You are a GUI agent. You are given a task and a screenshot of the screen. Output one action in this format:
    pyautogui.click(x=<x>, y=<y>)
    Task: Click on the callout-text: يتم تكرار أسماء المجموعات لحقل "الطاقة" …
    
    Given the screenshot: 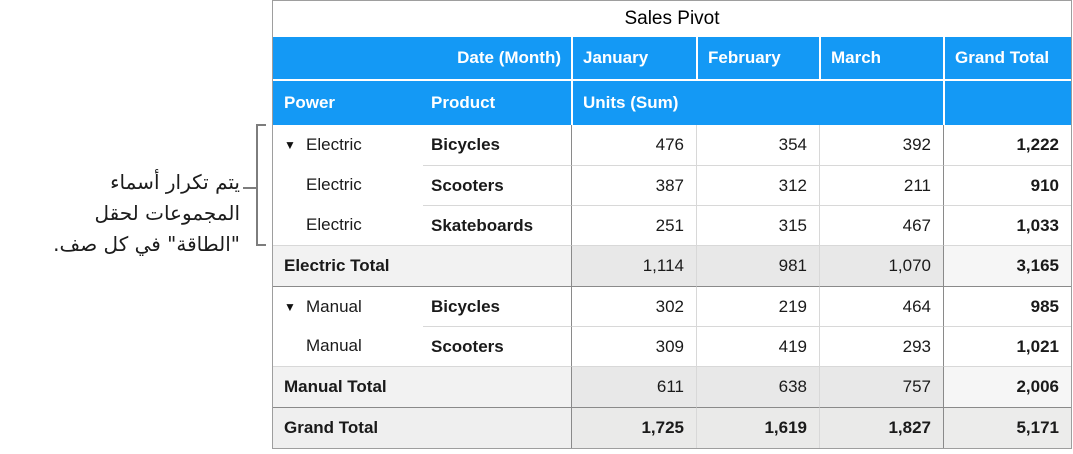 What is the action you would take?
    pyautogui.click(x=146, y=213)
    